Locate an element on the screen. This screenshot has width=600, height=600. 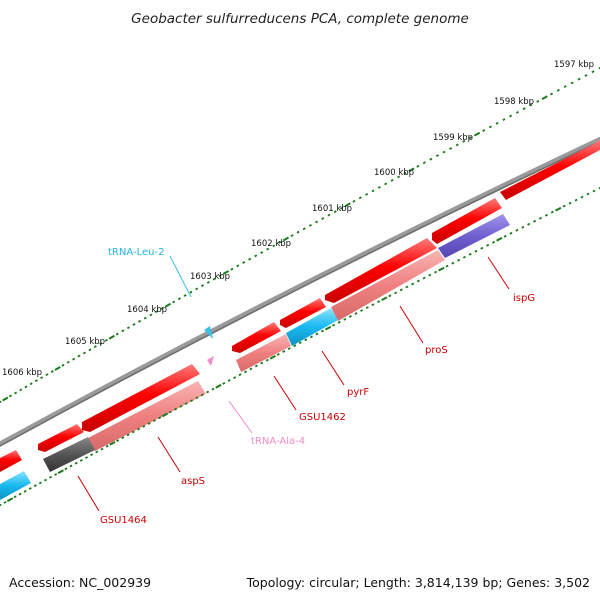
gene-pyrf is located at coordinates (312, 327).